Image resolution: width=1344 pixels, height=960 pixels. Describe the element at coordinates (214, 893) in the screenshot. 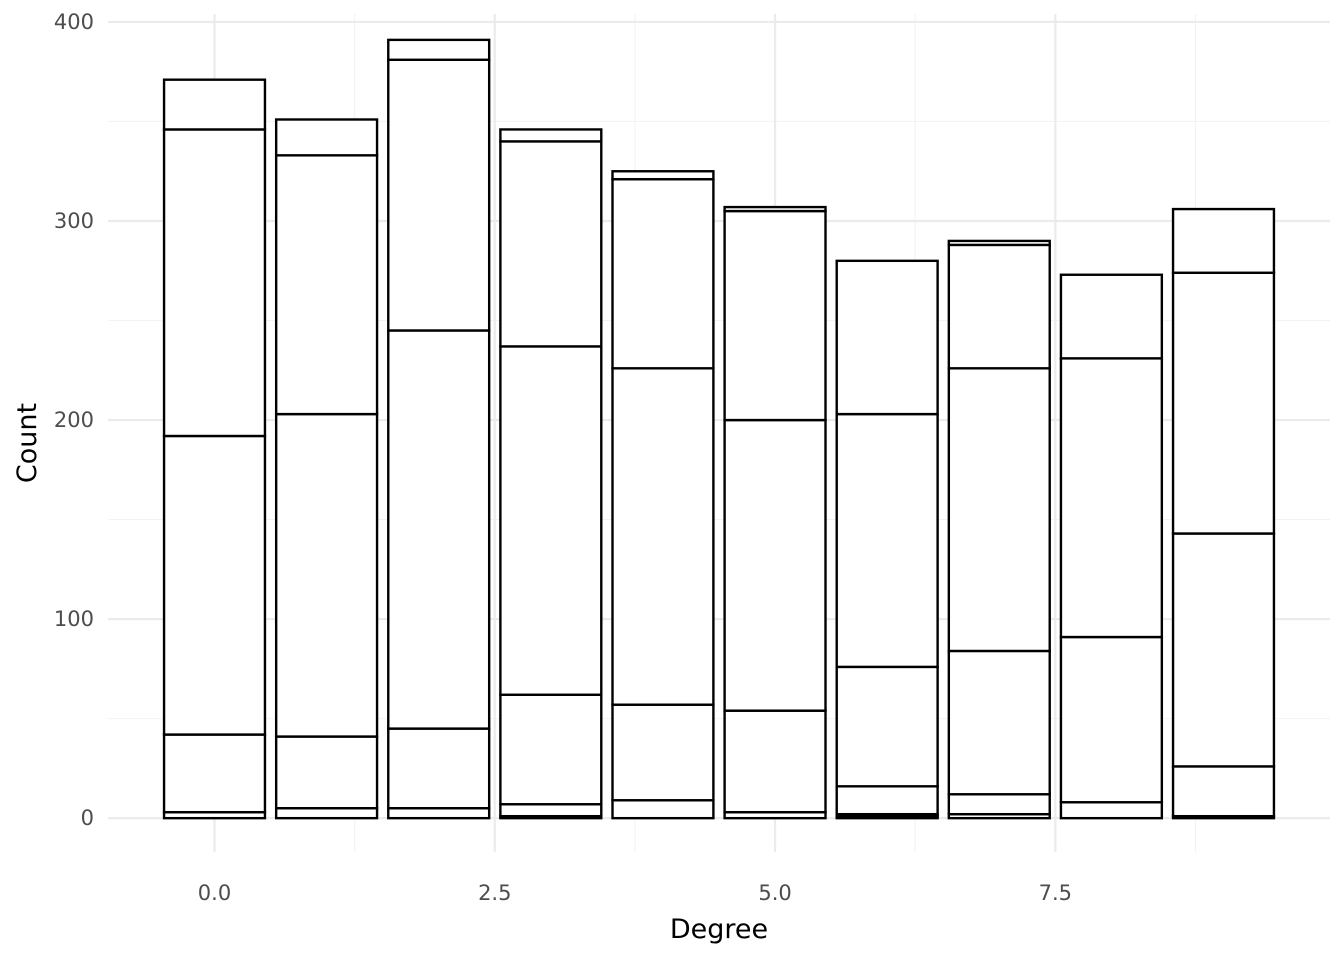

I see `x-tick-label: 0.0` at that location.